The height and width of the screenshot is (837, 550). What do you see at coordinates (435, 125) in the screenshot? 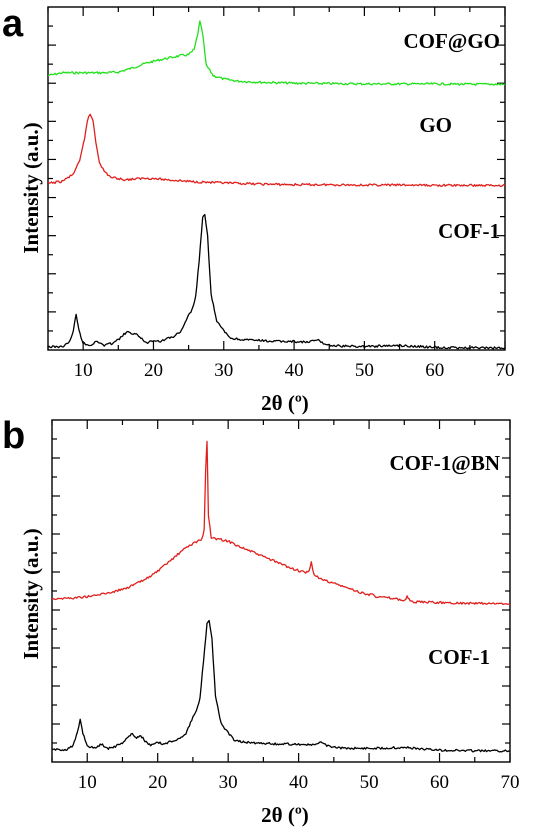
I see `series-label: GO` at bounding box center [435, 125].